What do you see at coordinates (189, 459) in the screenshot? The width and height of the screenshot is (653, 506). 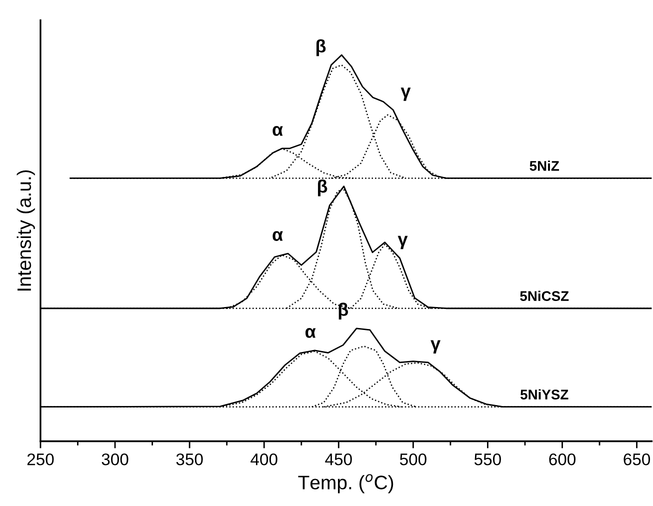 I see `x-tick-label: 350` at bounding box center [189, 459].